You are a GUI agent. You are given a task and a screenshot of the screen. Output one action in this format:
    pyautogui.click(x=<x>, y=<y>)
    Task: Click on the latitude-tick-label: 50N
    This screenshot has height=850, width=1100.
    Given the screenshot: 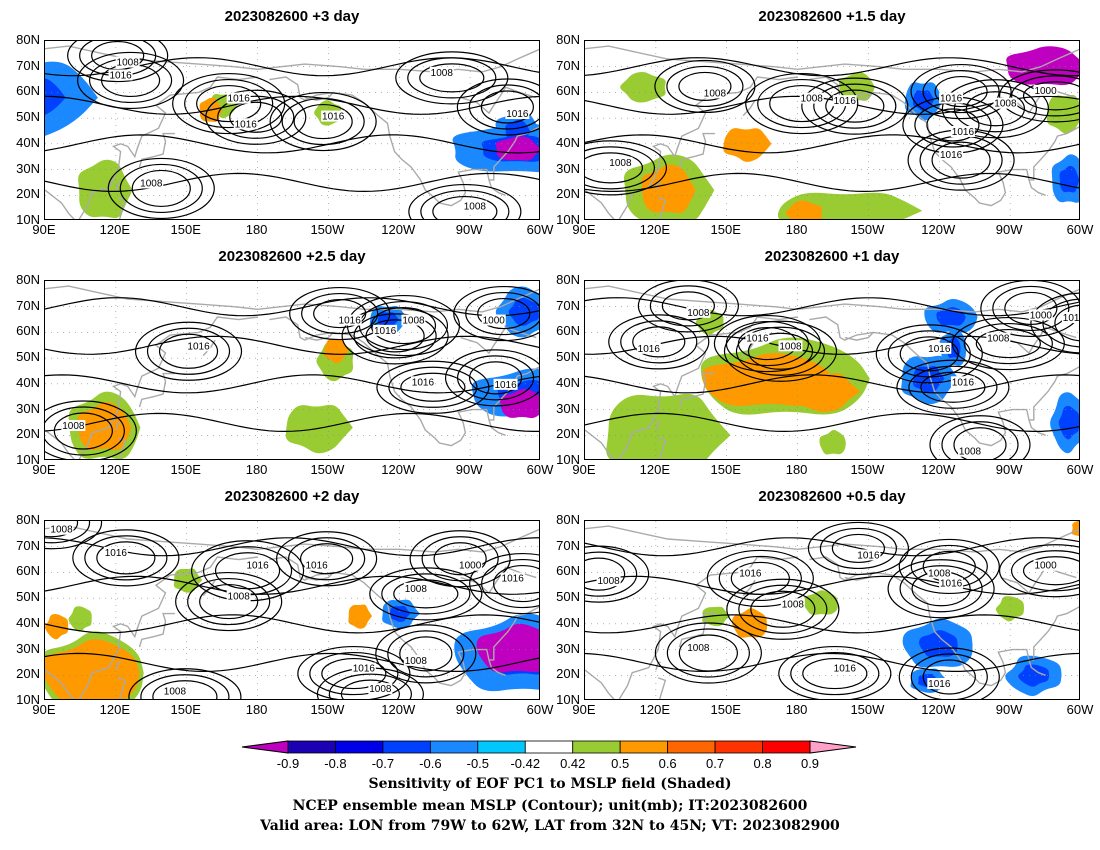 What is the action you would take?
    pyautogui.click(x=28, y=117)
    